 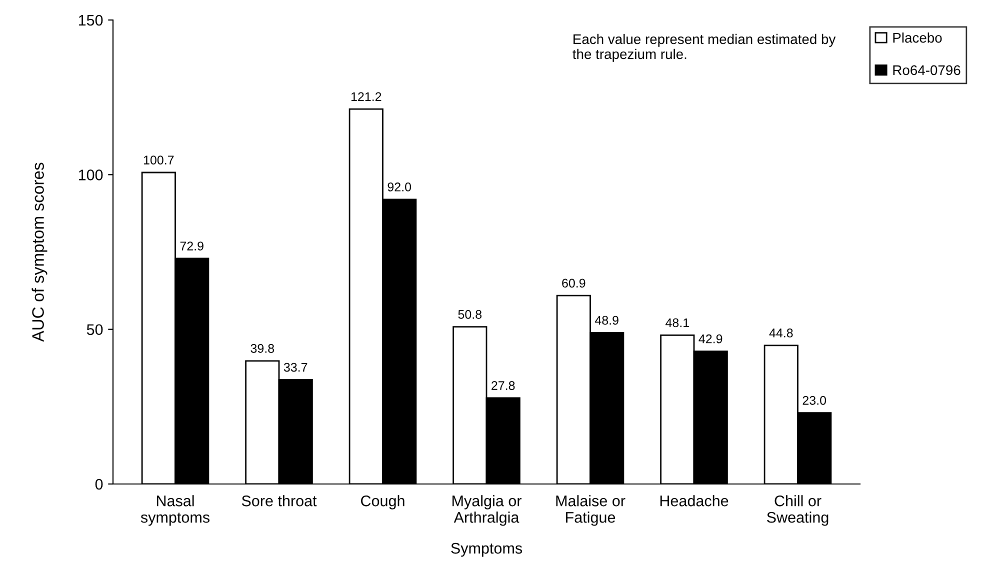 I want to click on data-label: 33.7, so click(x=296, y=367).